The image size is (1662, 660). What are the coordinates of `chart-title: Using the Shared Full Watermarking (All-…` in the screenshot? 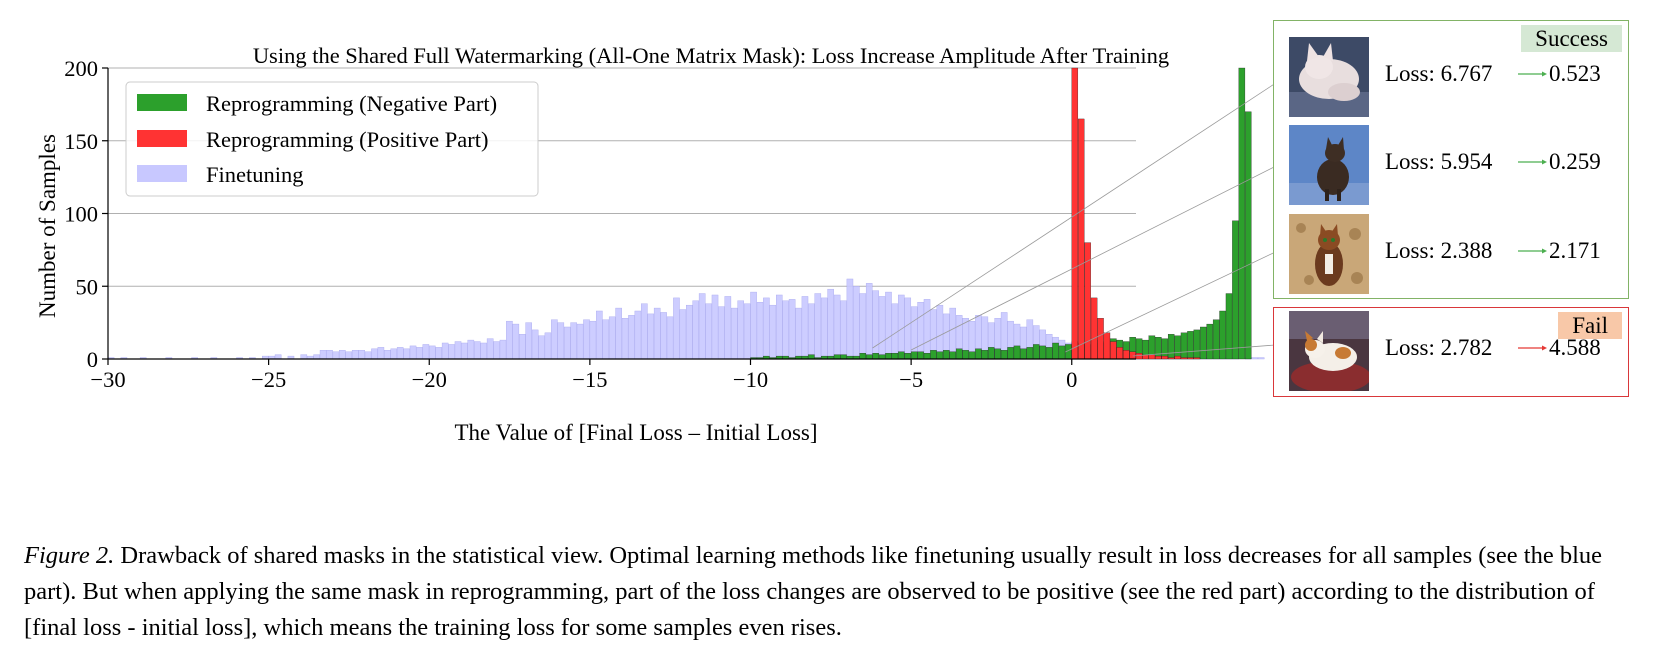 It's located at (711, 55).